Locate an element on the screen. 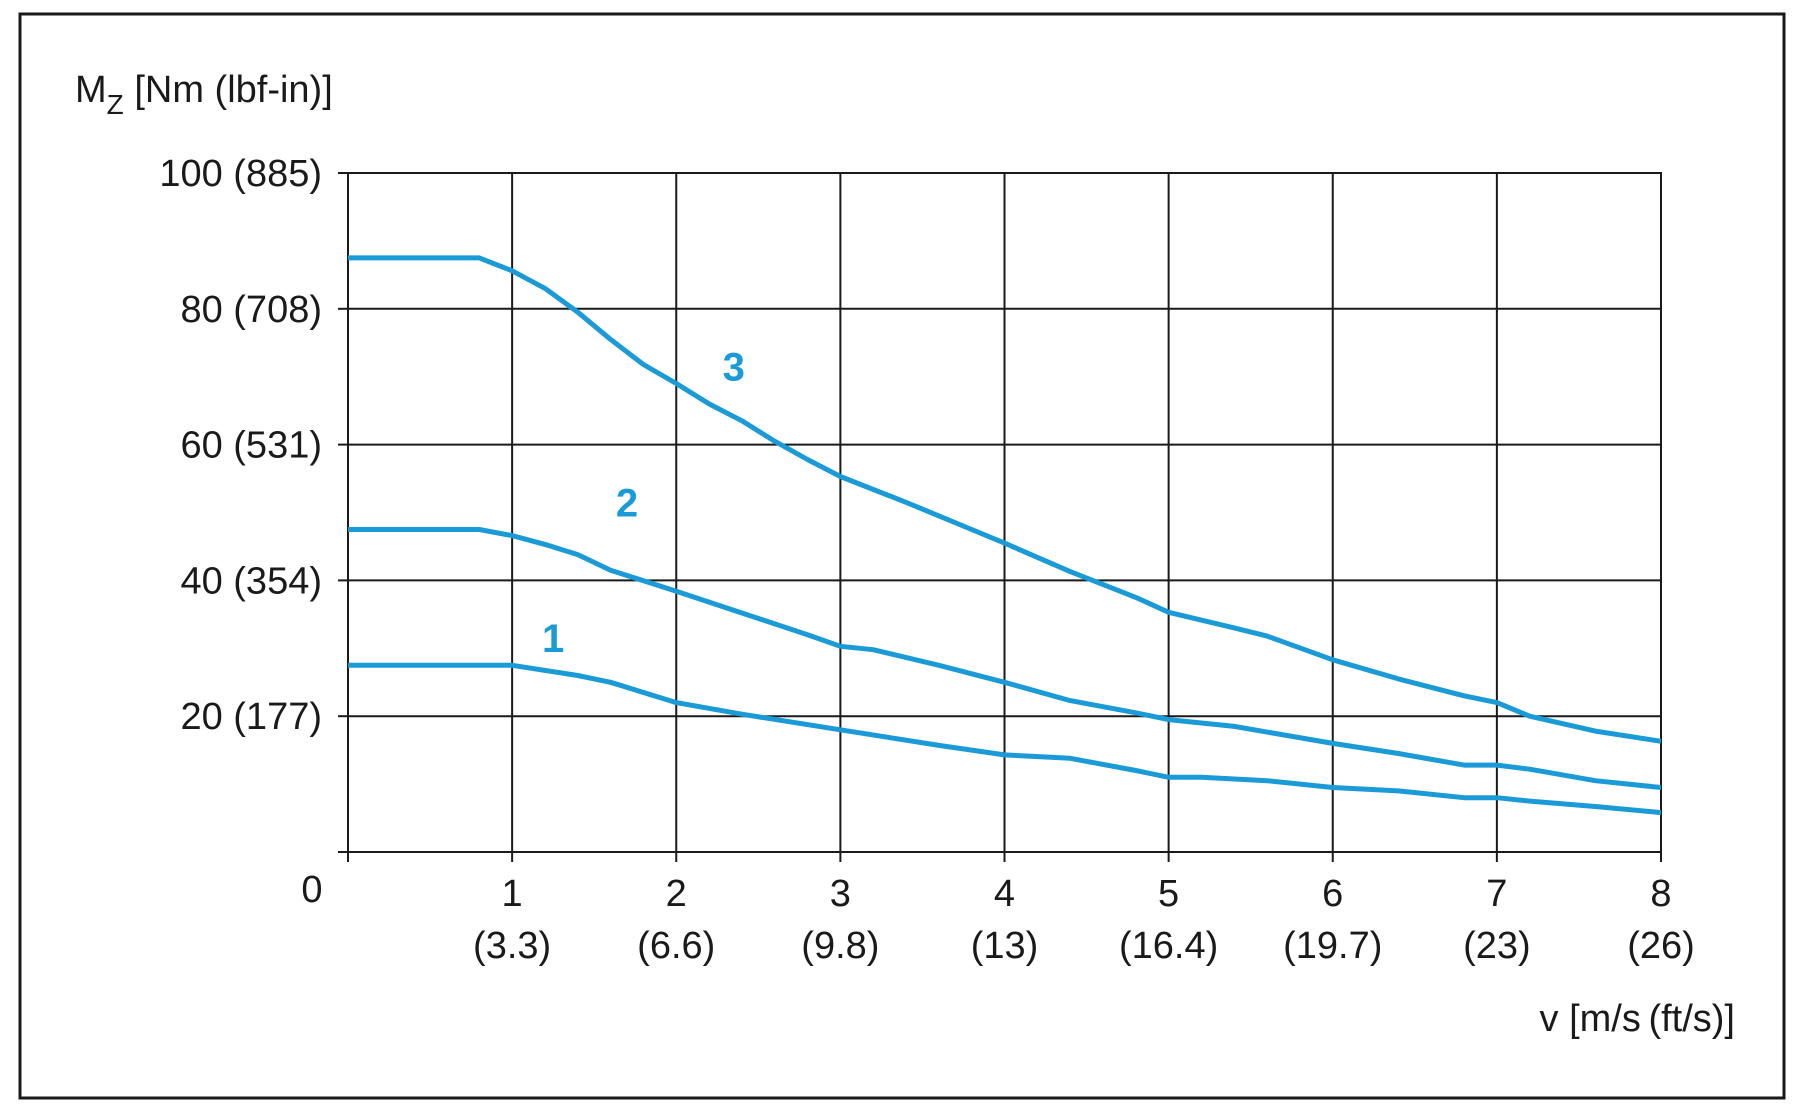  y-axis-title-rest: [Nm (lbf-in)] is located at coordinates (228, 90).